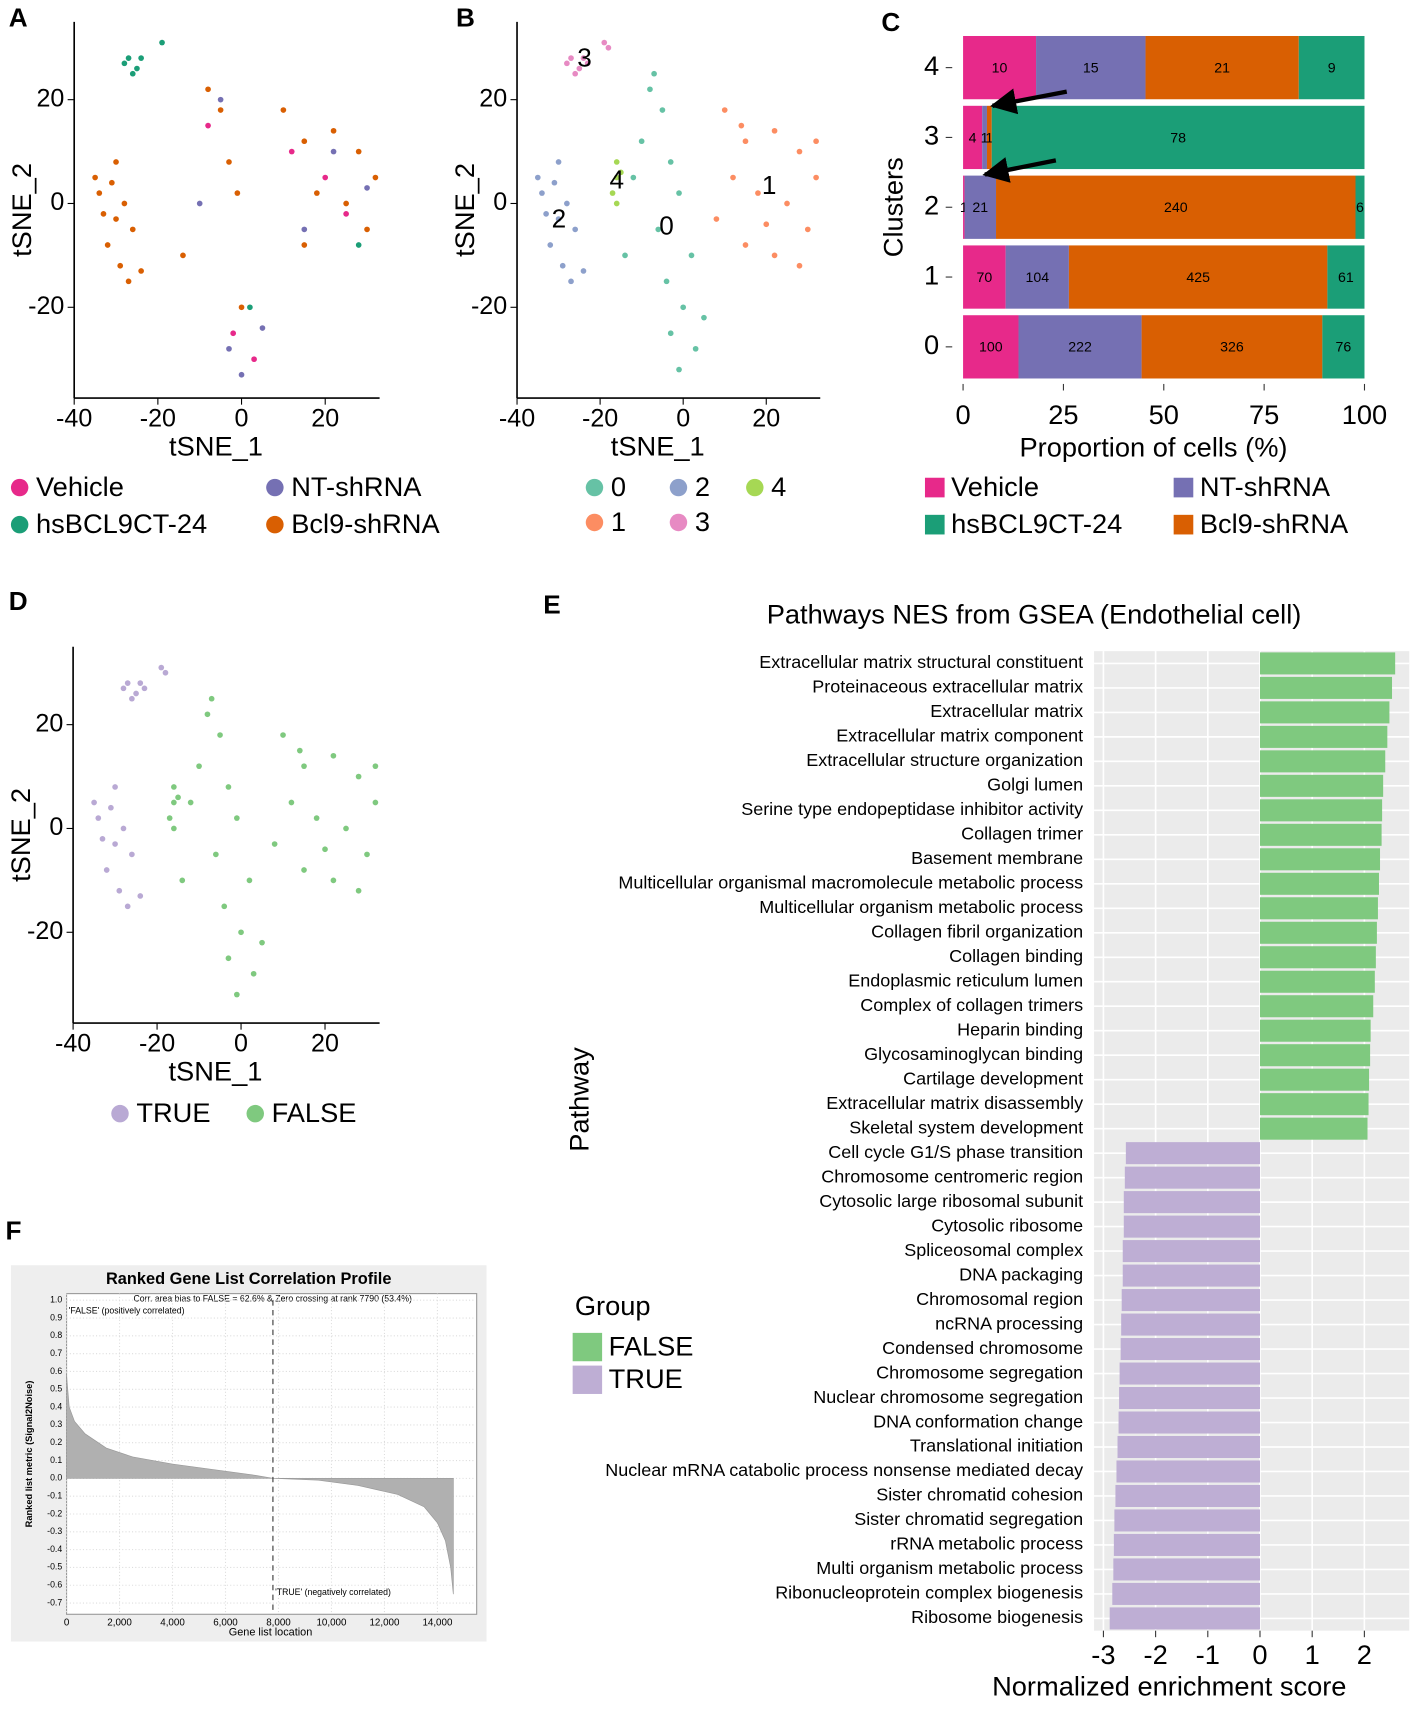 Image resolution: width=1418 pixels, height=1719 pixels. I want to click on y-tick-label: Translational initiation, so click(996, 1446).